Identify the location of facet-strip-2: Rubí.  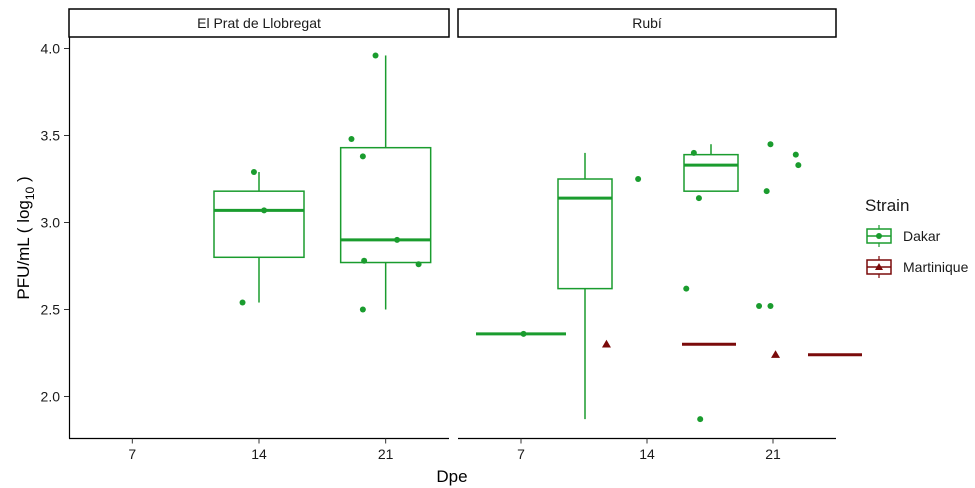
(647, 23).